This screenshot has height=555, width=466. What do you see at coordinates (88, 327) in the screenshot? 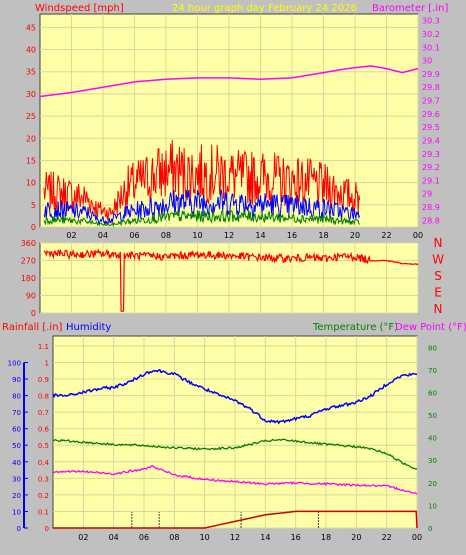
I see `humidity-label: Humidity` at bounding box center [88, 327].